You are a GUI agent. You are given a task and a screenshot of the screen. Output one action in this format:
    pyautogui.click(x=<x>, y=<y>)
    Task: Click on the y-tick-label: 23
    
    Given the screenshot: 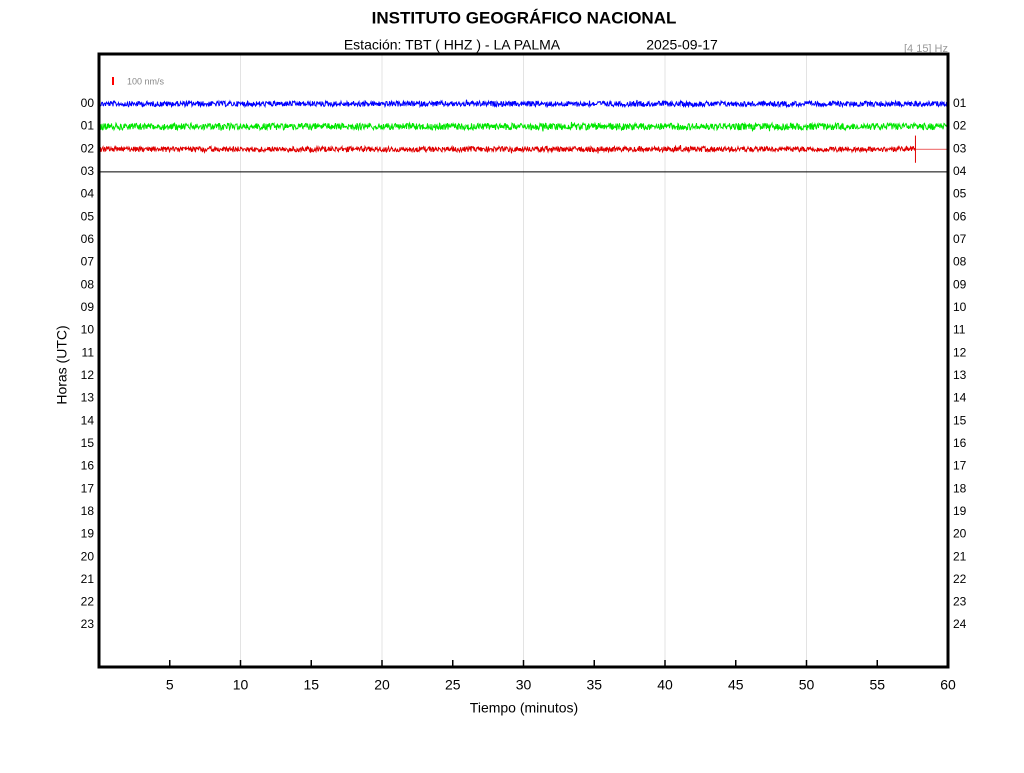 What is the action you would take?
    pyautogui.click(x=88, y=624)
    